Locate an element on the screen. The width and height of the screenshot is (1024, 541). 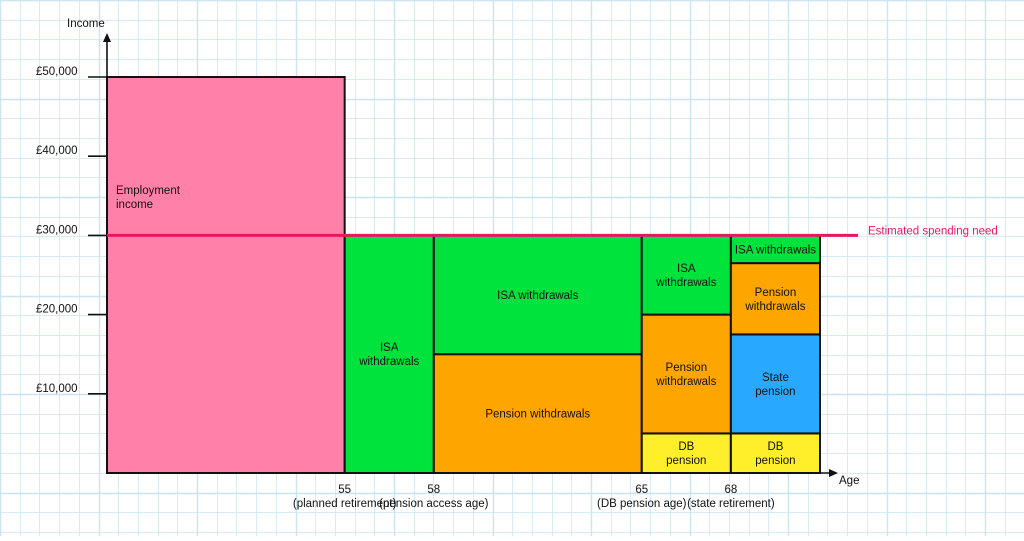
segment-isa-68-71: ISA withdrawals is located at coordinates (775, 249).